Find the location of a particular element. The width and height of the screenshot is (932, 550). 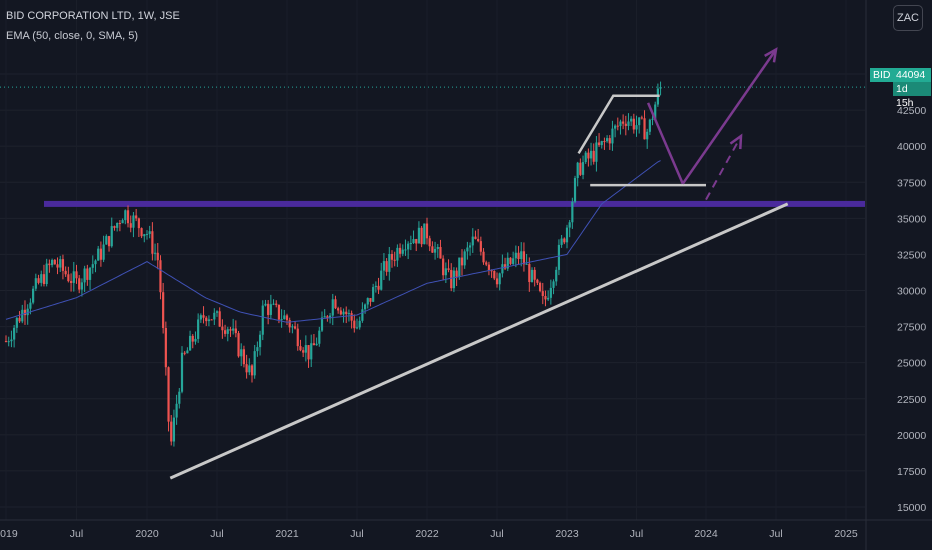

y-tick-label: 20000 is located at coordinates (911, 436).